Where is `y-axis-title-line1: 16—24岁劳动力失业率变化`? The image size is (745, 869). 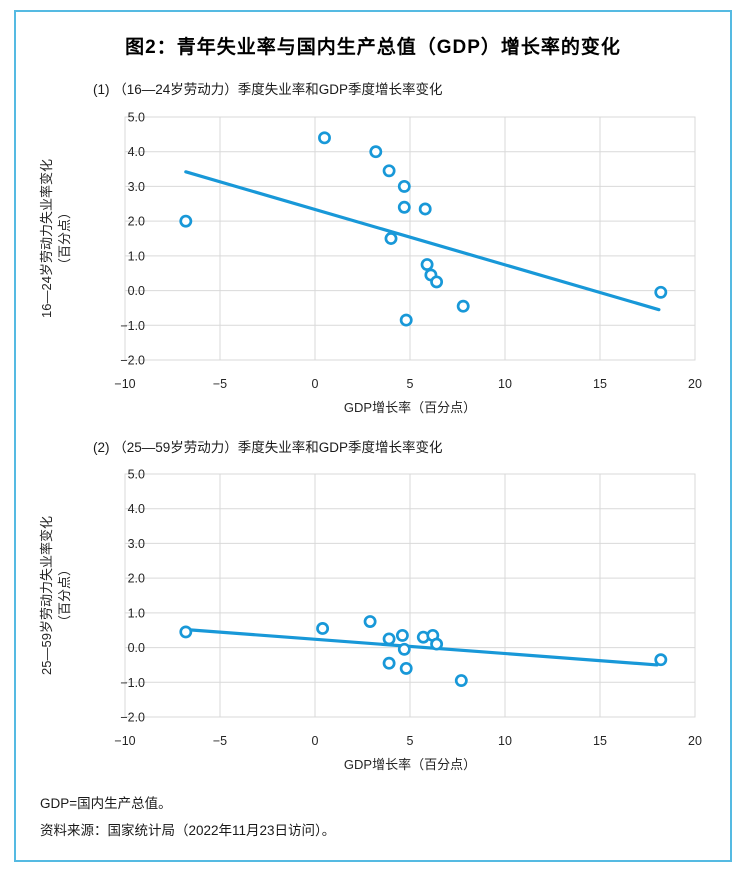
y-axis-title-line1: 16—24岁劳动力失业率变化 is located at coordinates (46, 238).